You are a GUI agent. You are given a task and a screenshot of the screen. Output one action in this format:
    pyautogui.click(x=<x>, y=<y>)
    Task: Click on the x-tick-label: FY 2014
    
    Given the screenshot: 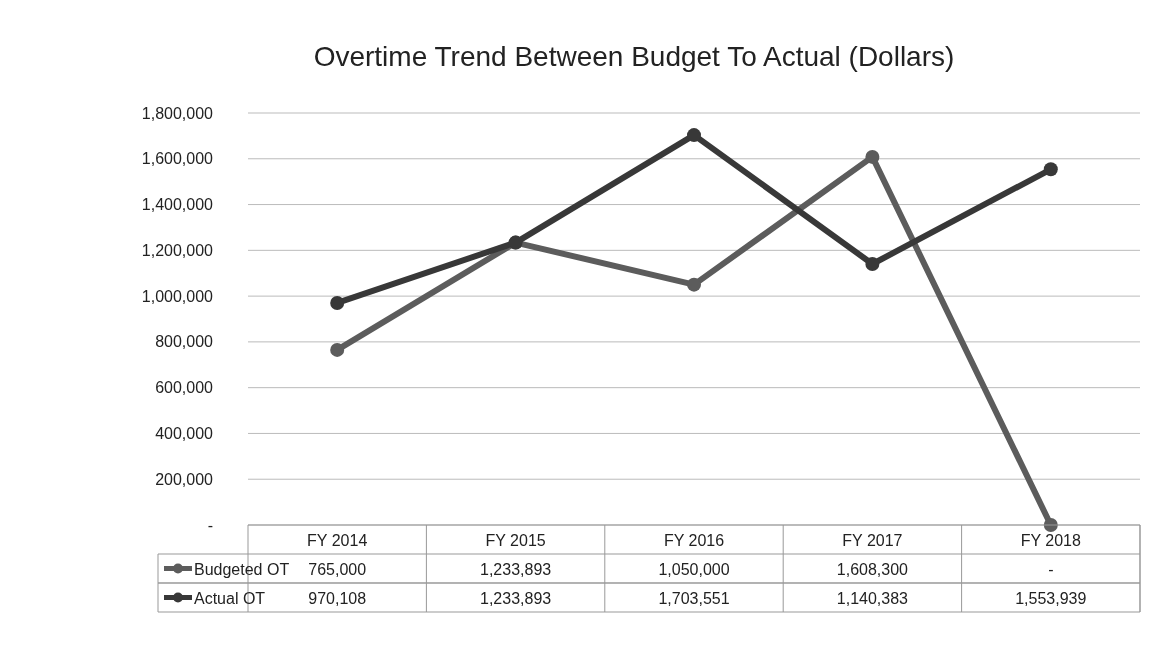 What is the action you would take?
    pyautogui.click(x=337, y=541)
    